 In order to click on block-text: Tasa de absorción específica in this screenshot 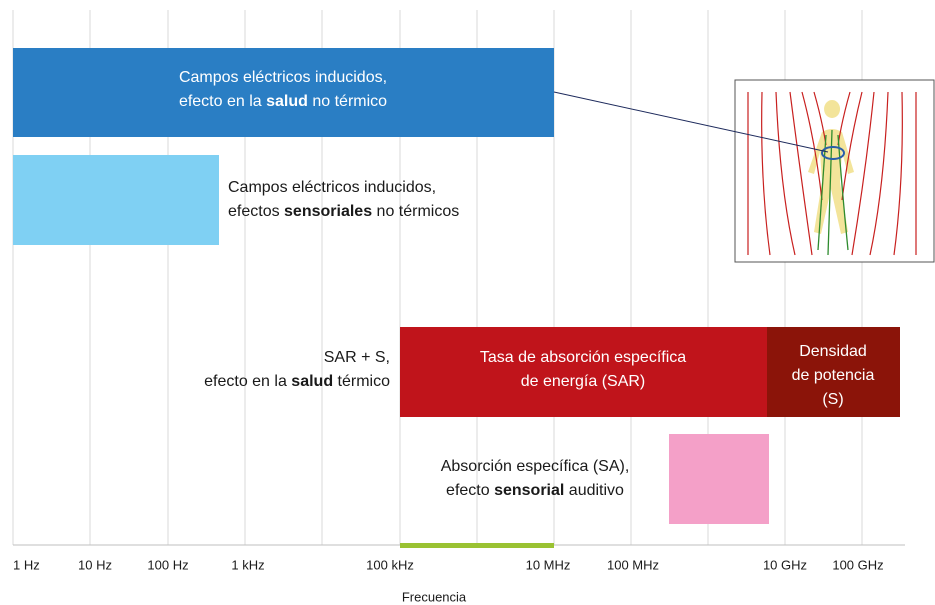, I will do `click(583, 357)`.